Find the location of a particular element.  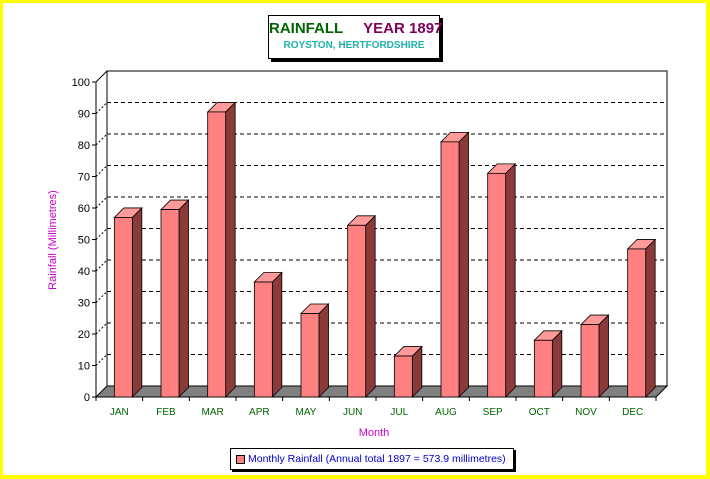

x-tick-label: JUN is located at coordinates (352, 412).